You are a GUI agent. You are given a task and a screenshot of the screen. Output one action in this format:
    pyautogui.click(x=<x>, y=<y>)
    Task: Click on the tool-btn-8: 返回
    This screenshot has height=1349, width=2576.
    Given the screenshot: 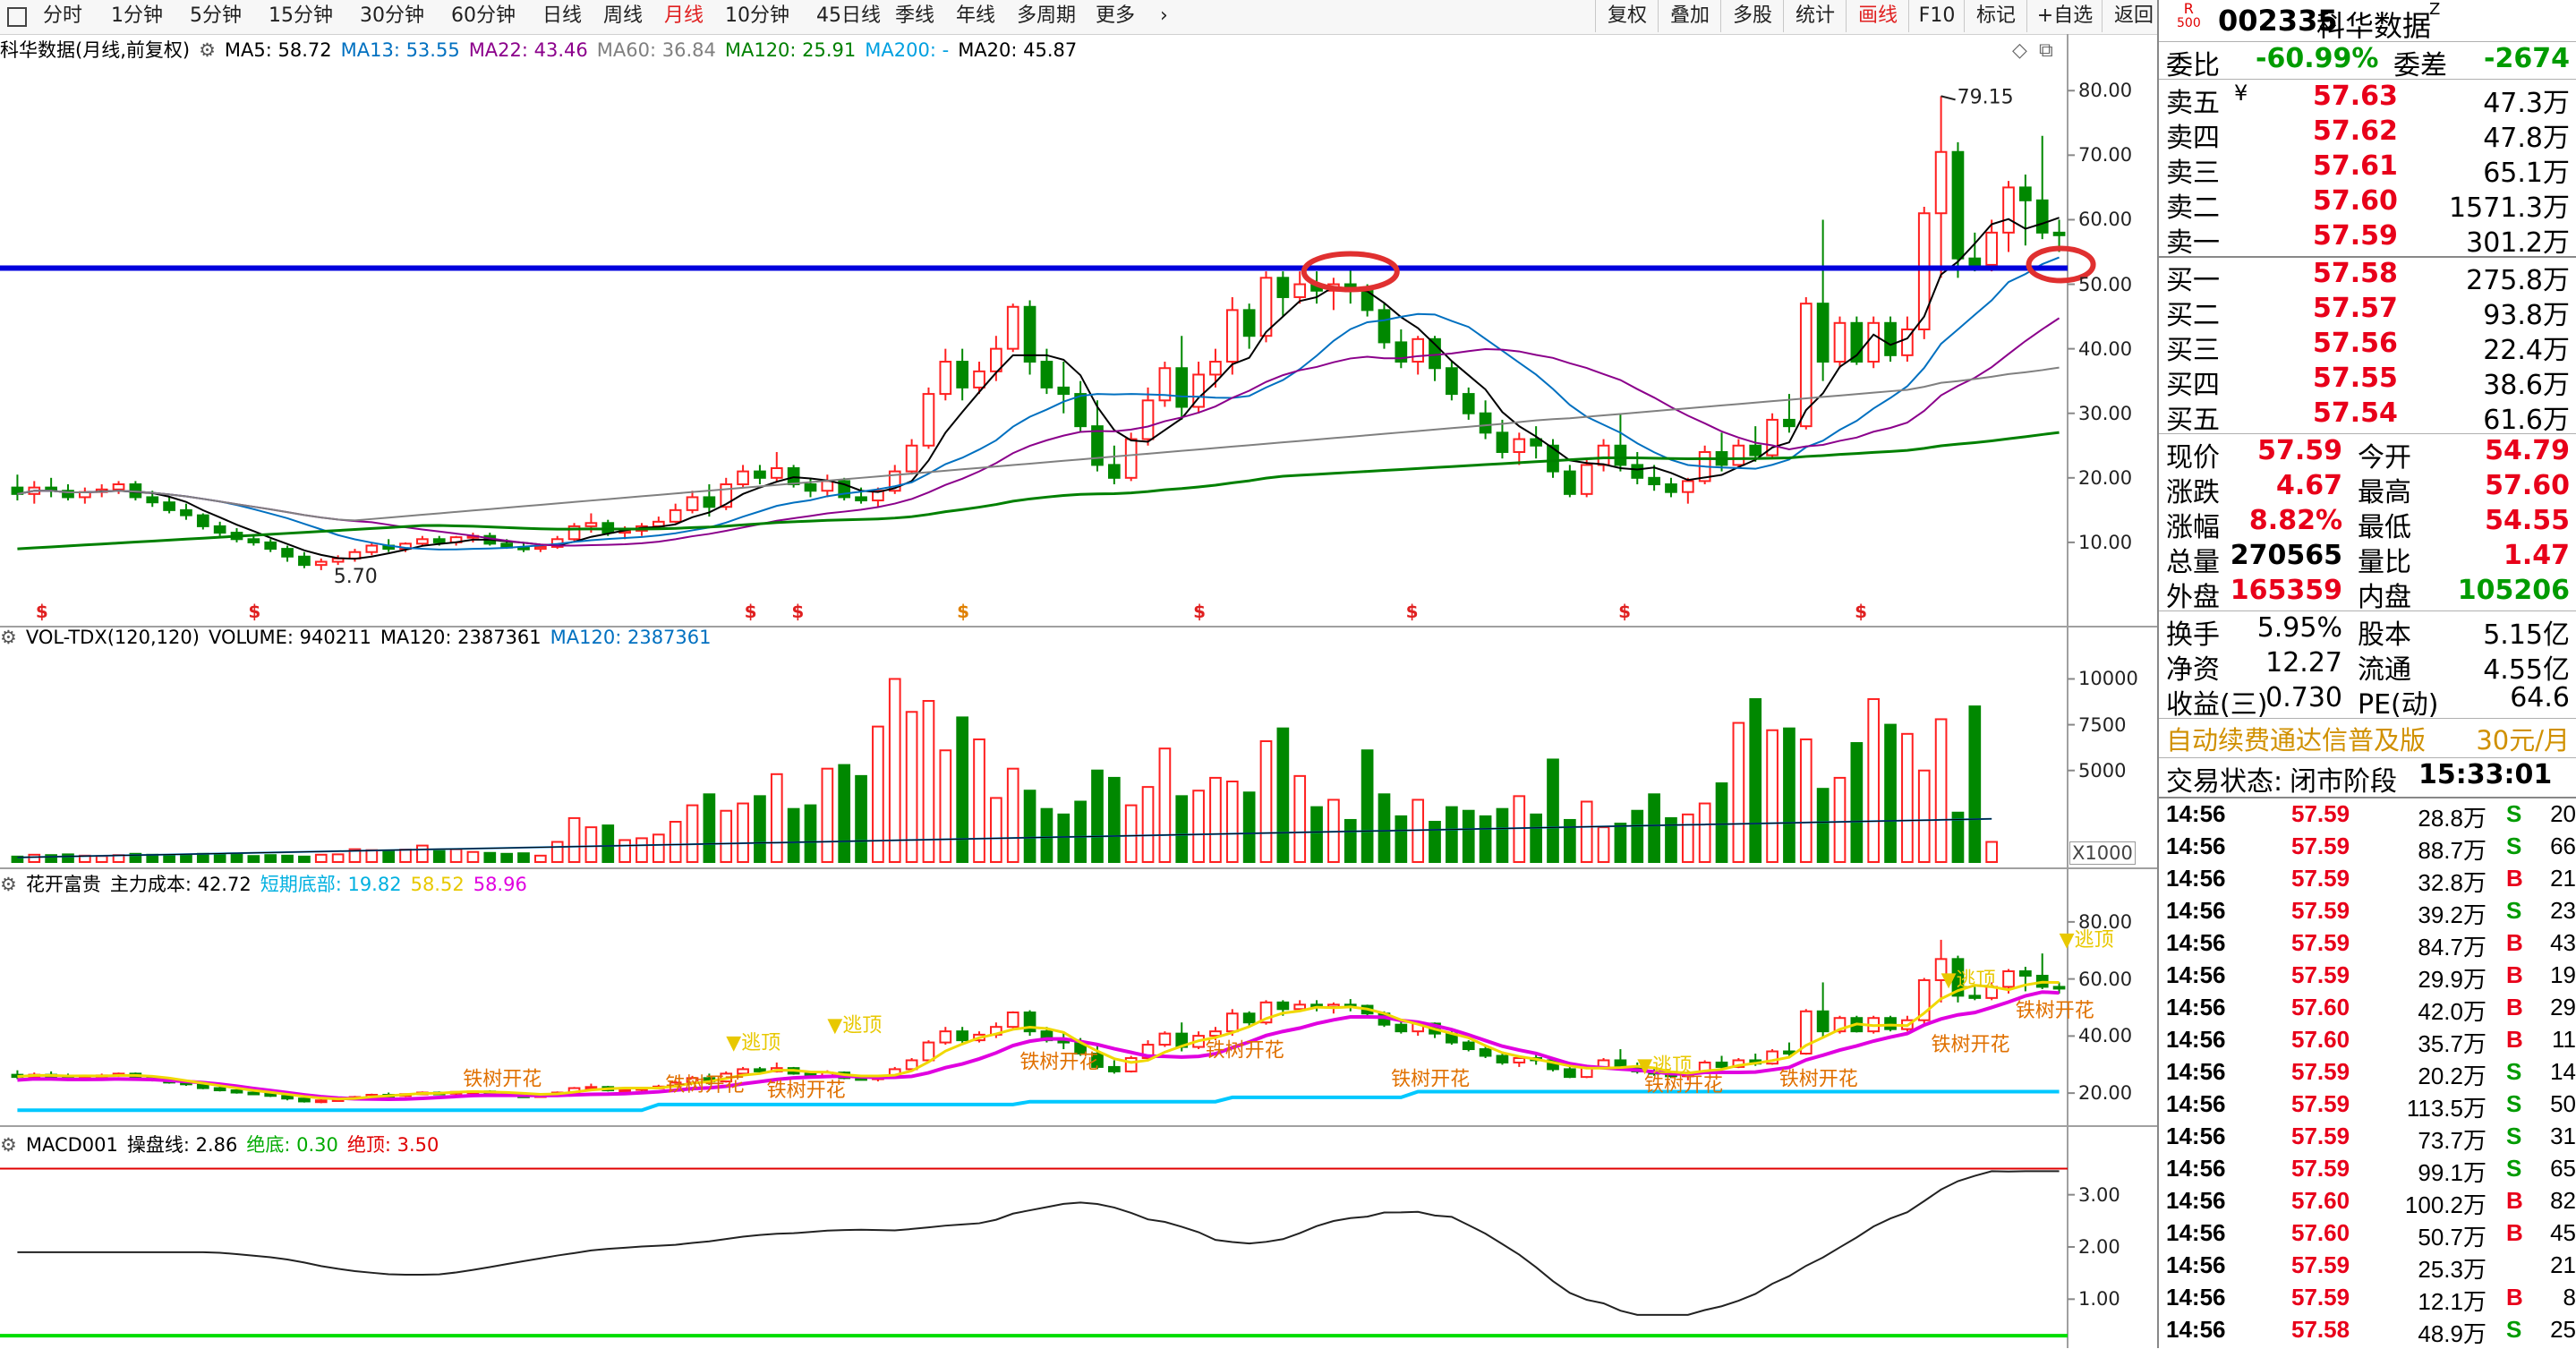 What is the action you would take?
    pyautogui.click(x=2133, y=16)
    